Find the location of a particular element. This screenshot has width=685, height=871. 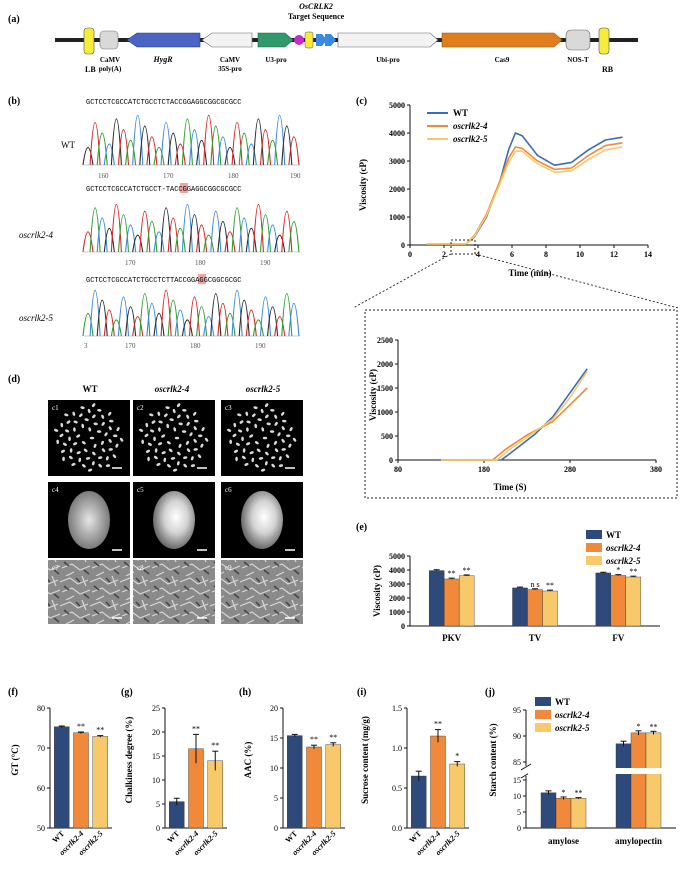

seq-tick: 190 is located at coordinates (265, 263).